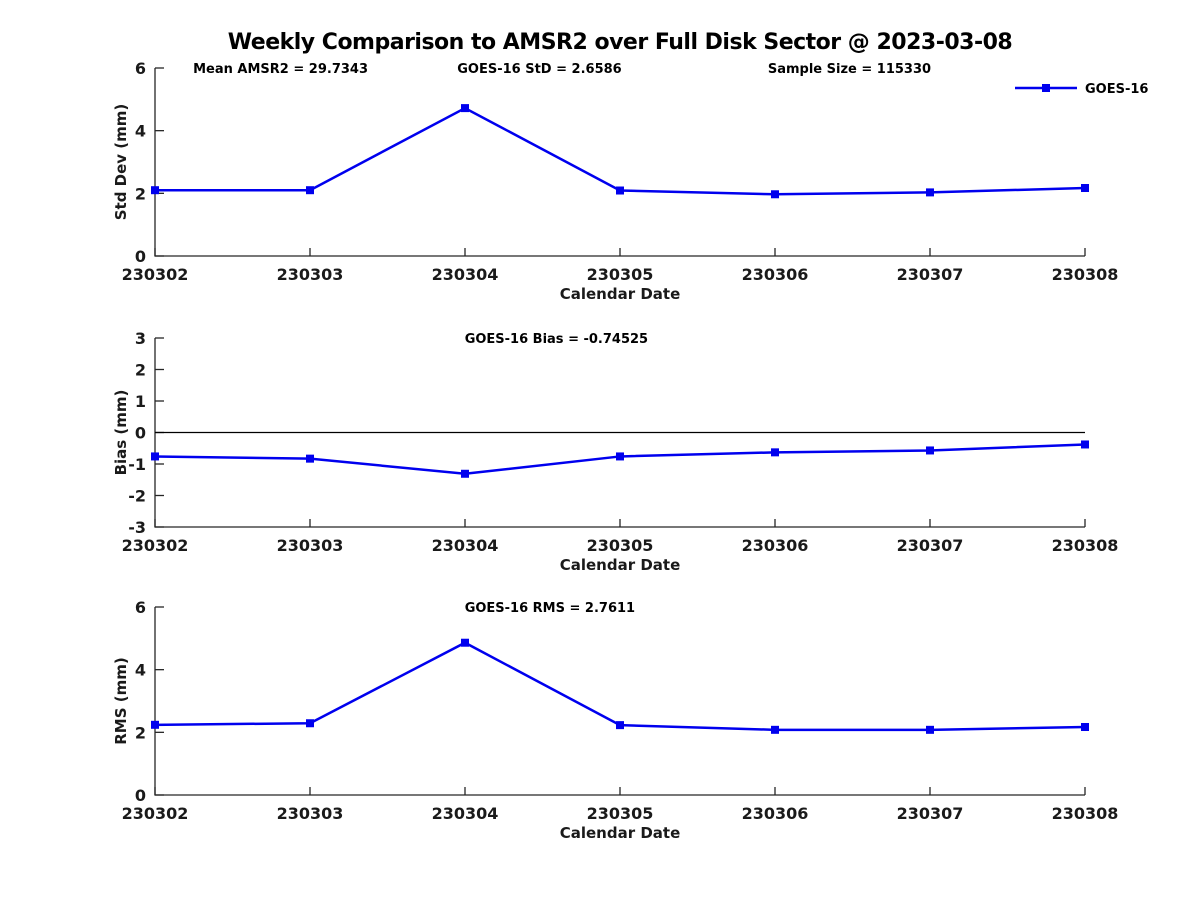 This screenshot has width=1200, height=900. I want to click on y-tick-label: 1, so click(140, 401).